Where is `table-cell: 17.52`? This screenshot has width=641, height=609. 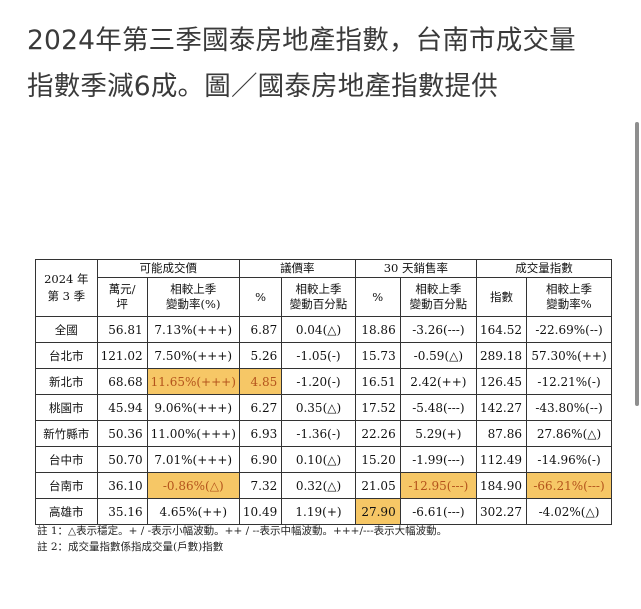 table-cell: 17.52 is located at coordinates (377, 407).